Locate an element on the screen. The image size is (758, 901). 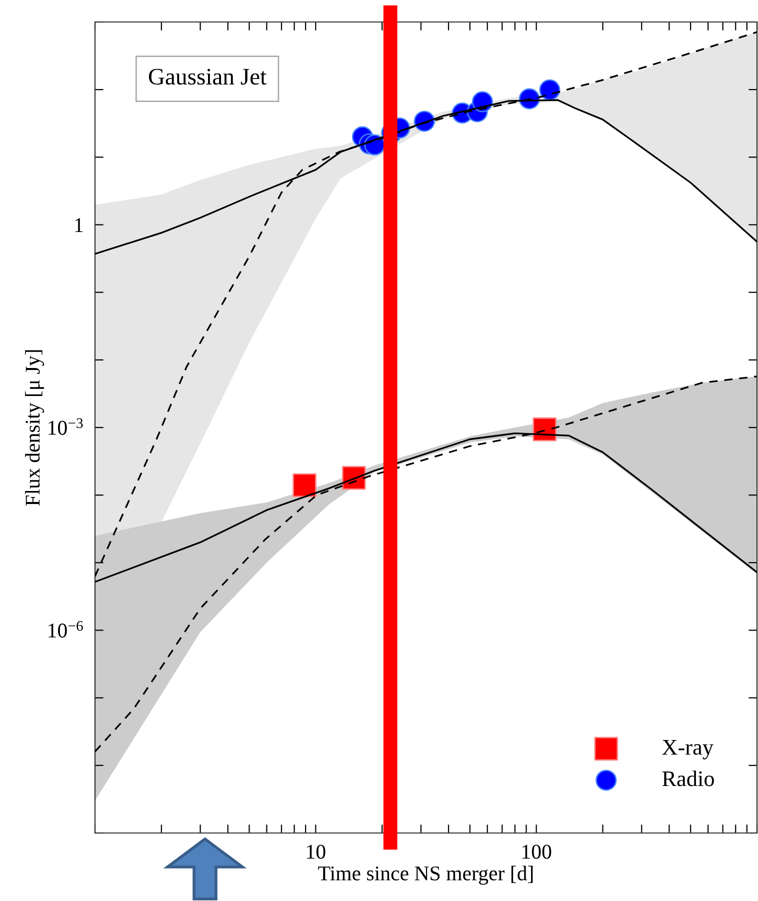
legend-label: Radio is located at coordinates (688, 778).